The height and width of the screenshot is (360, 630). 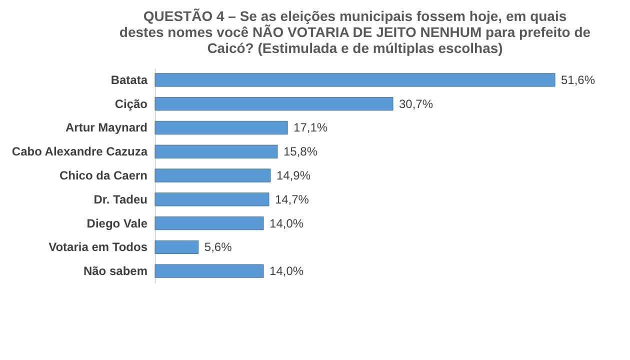 What do you see at coordinates (121, 199) in the screenshot?
I see `y-tick-label: Dr. Tadeu` at bounding box center [121, 199].